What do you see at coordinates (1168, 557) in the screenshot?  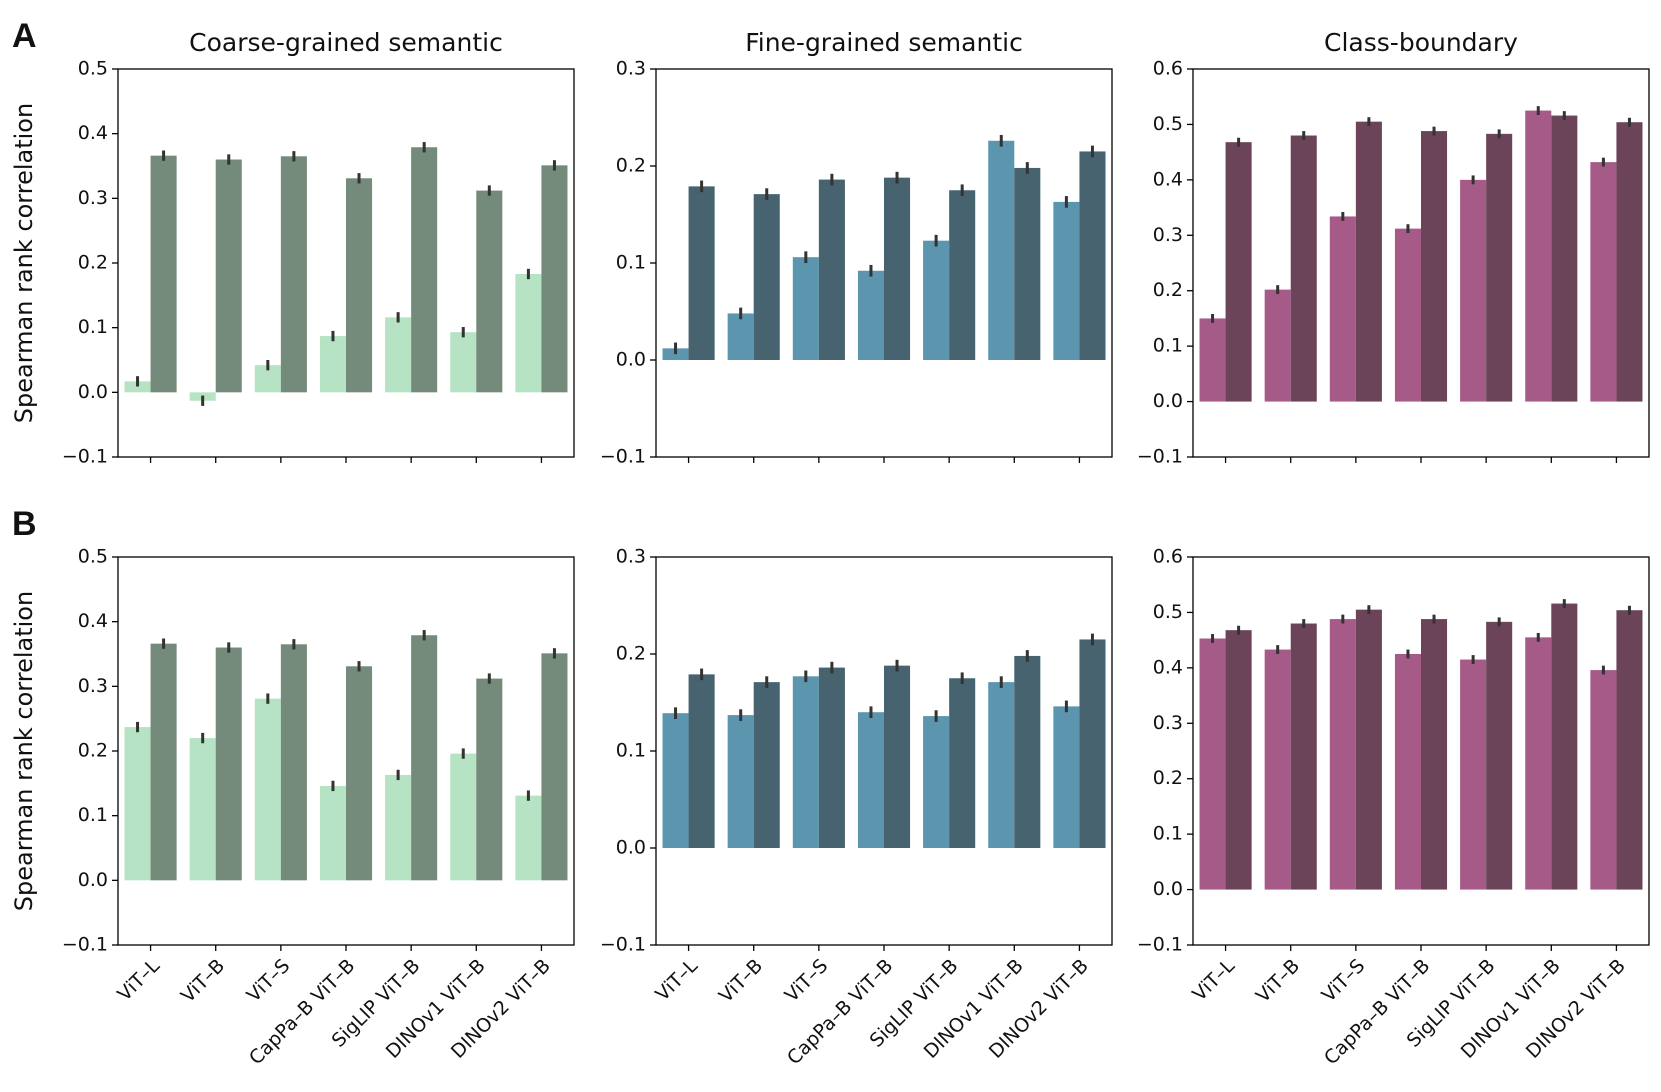 I see `y-tick-label: 0.6` at bounding box center [1168, 557].